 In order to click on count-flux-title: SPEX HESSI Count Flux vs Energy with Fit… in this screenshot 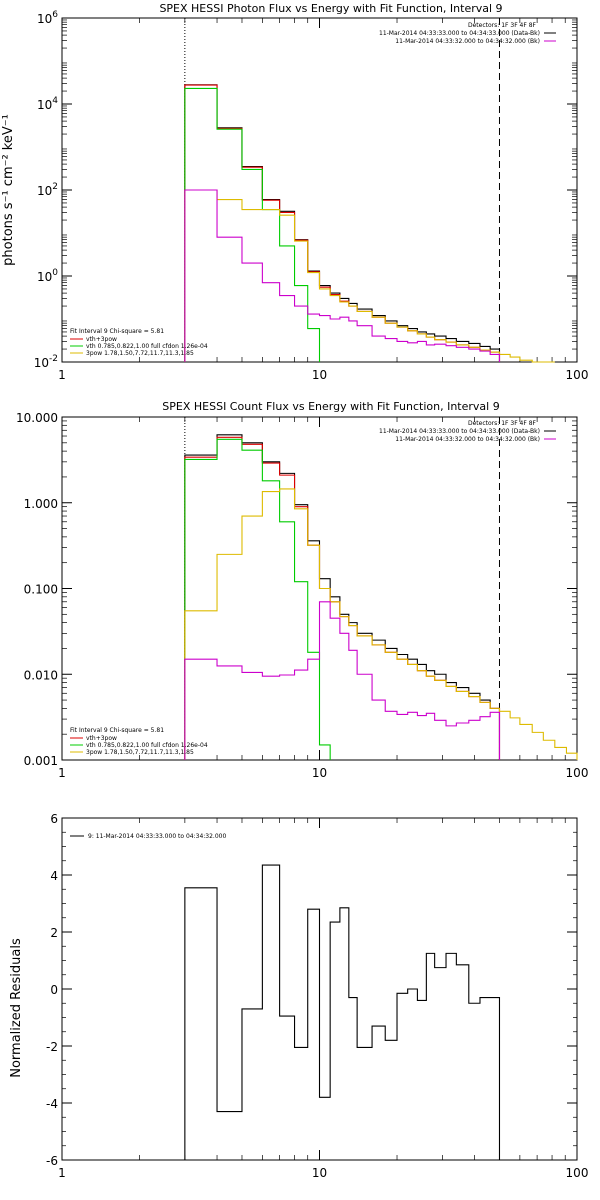, I will do `click(330, 406)`.